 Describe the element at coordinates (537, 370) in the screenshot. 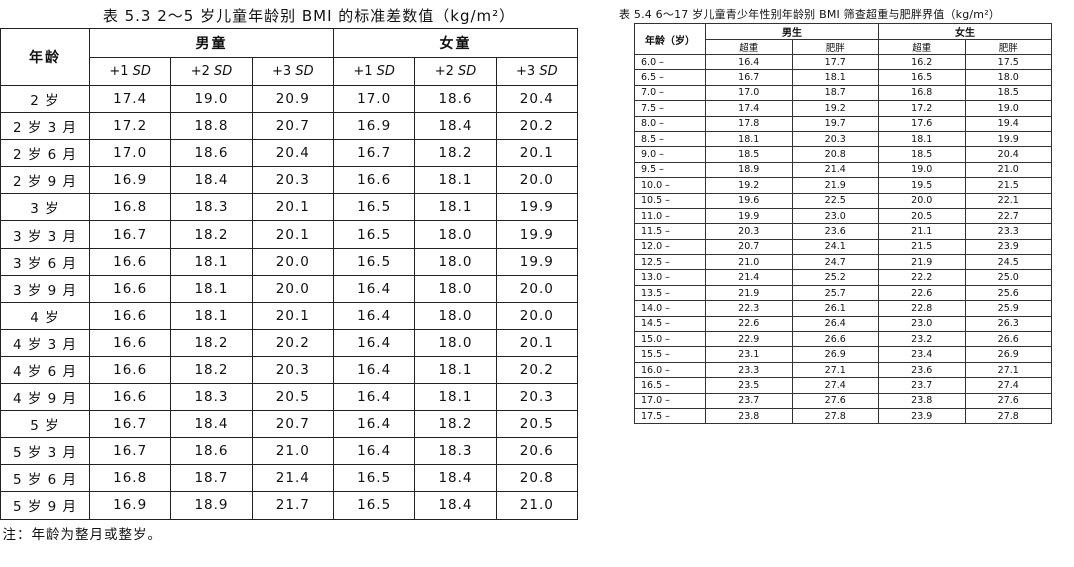

I see `value-cell: 20.2` at that location.